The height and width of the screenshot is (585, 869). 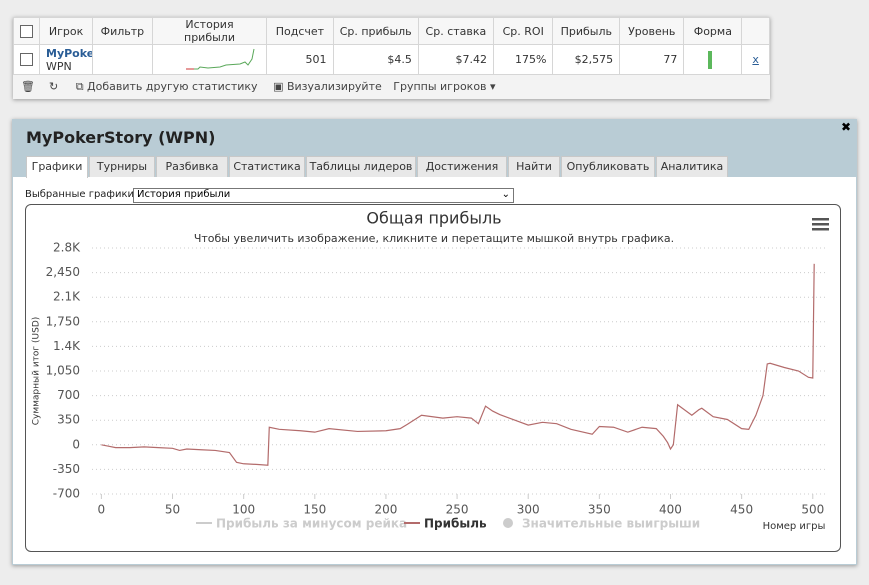 What do you see at coordinates (220, 59) in the screenshot?
I see `sparkline` at bounding box center [220, 59].